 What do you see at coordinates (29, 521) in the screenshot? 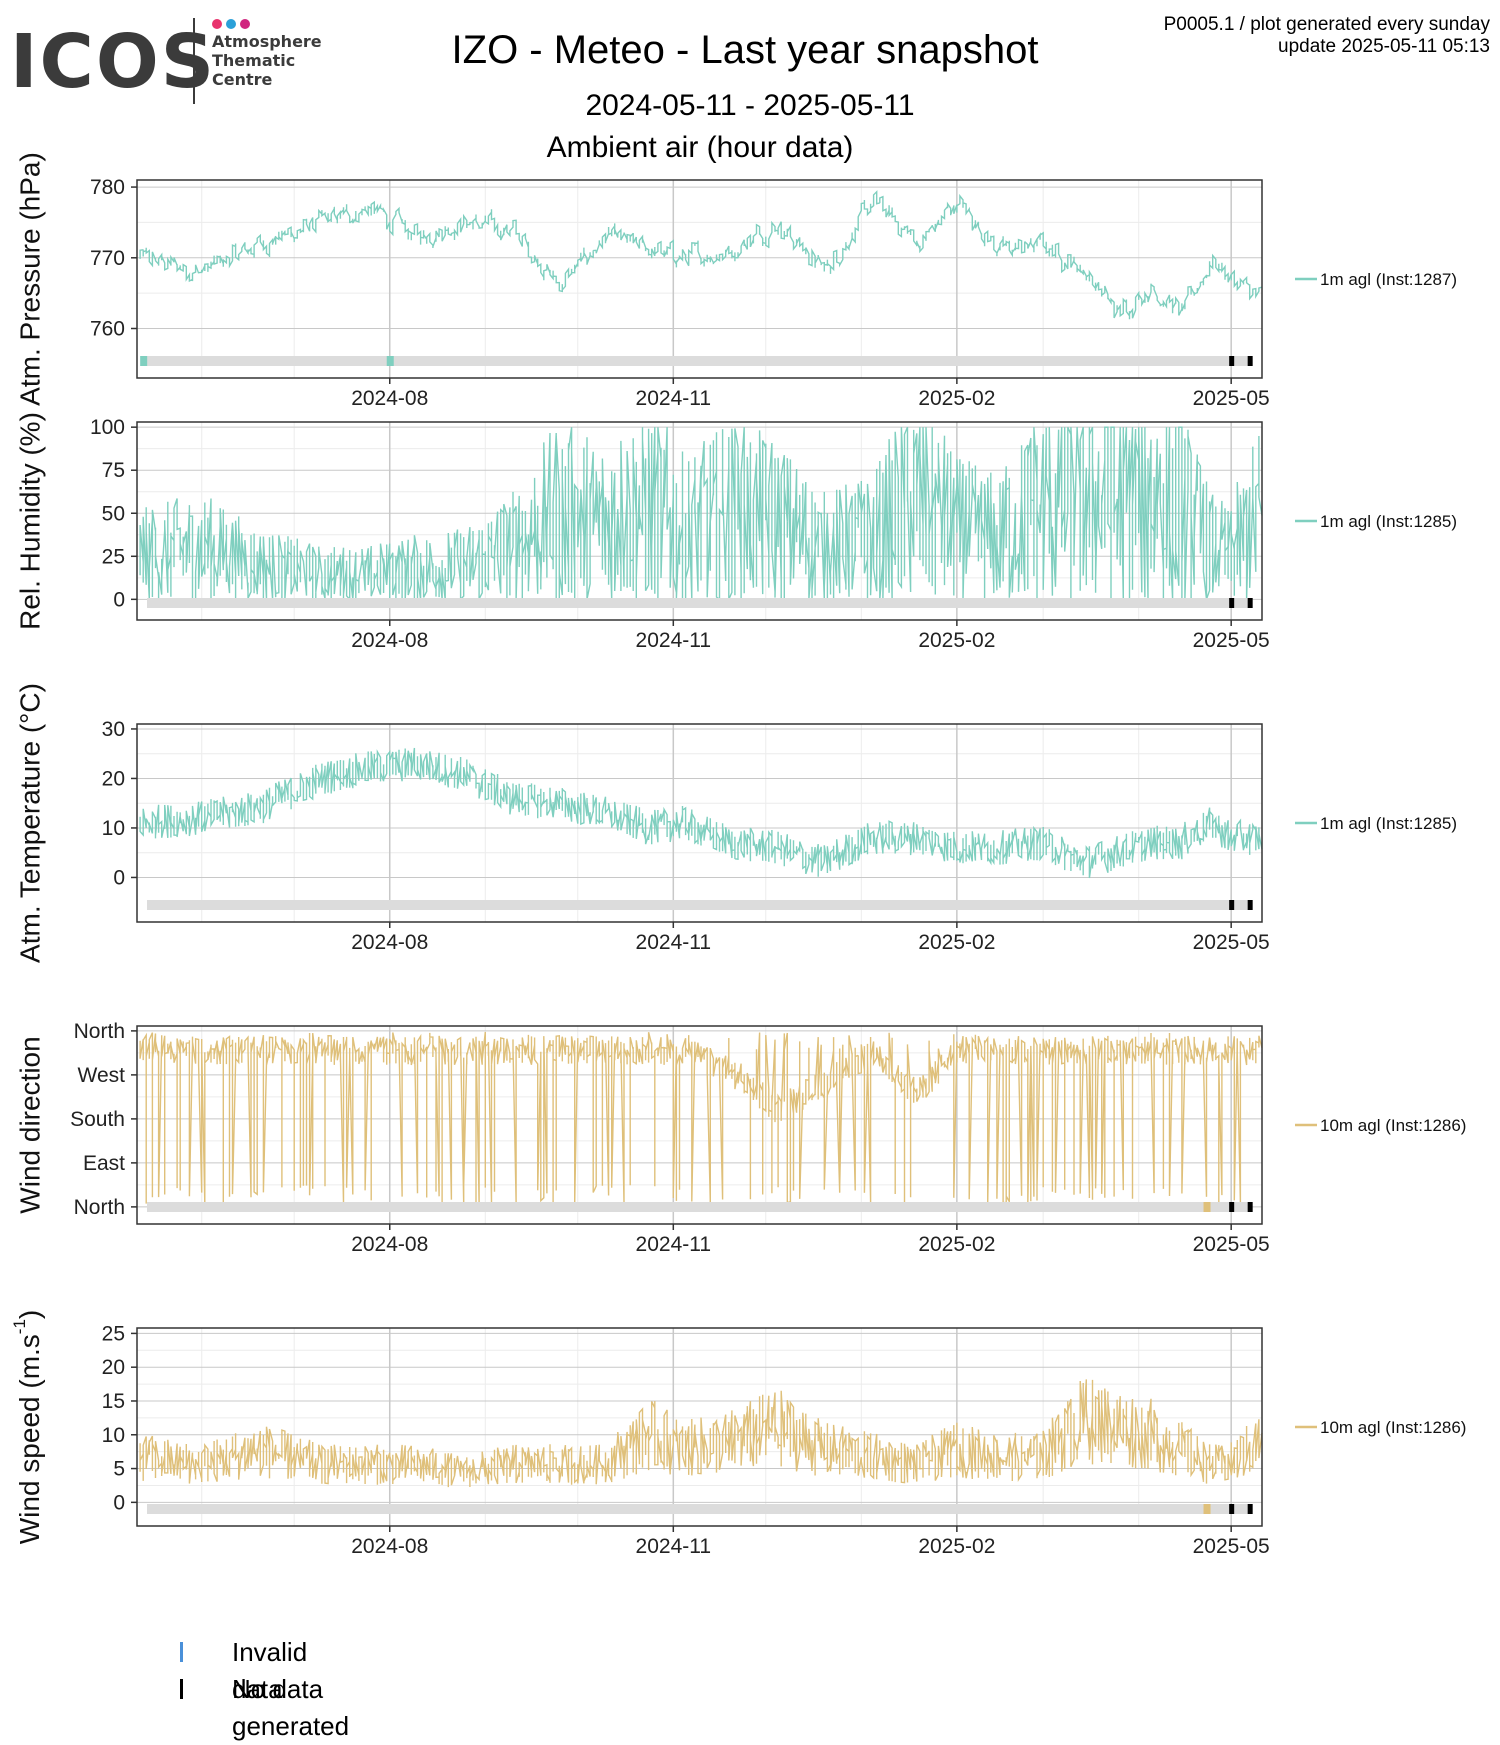
I see `y-axis-label: Rel. Humidity (%)` at bounding box center [29, 521].